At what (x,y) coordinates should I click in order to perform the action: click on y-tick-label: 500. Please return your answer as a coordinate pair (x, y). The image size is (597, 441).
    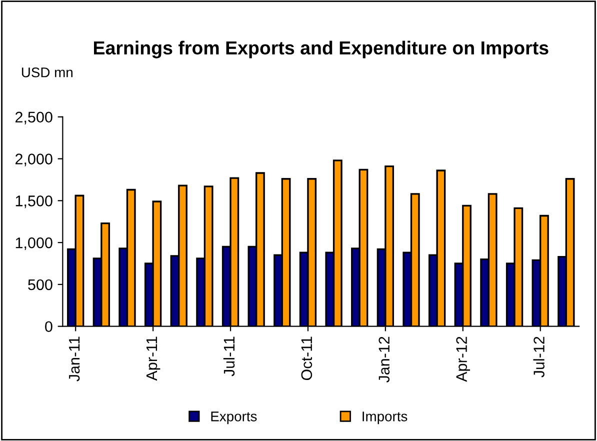
    Looking at the image, I should click on (40, 284).